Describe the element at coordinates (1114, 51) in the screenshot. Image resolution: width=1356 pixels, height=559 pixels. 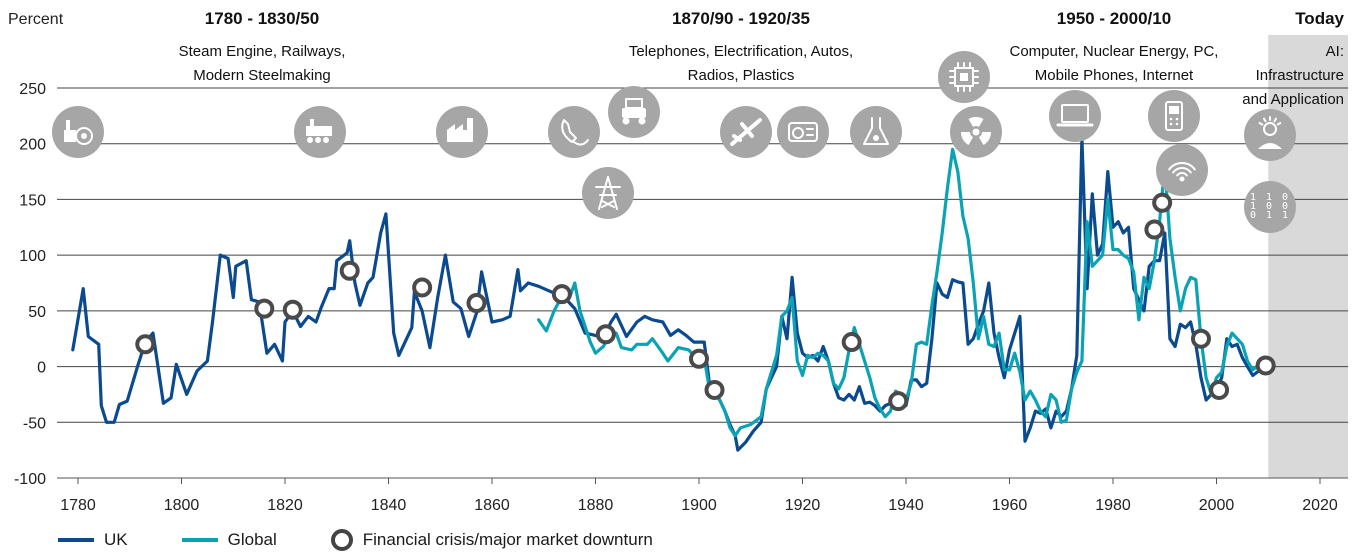
I see `era-subtitle: Computer, Nuclear Energy, PC,` at that location.